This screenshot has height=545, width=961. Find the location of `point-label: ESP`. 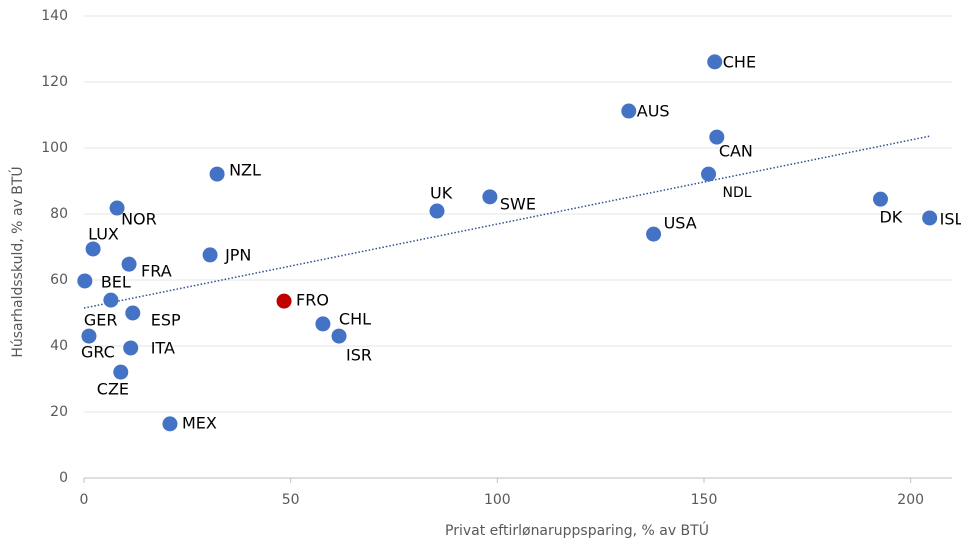

point-label: ESP is located at coordinates (166, 320).